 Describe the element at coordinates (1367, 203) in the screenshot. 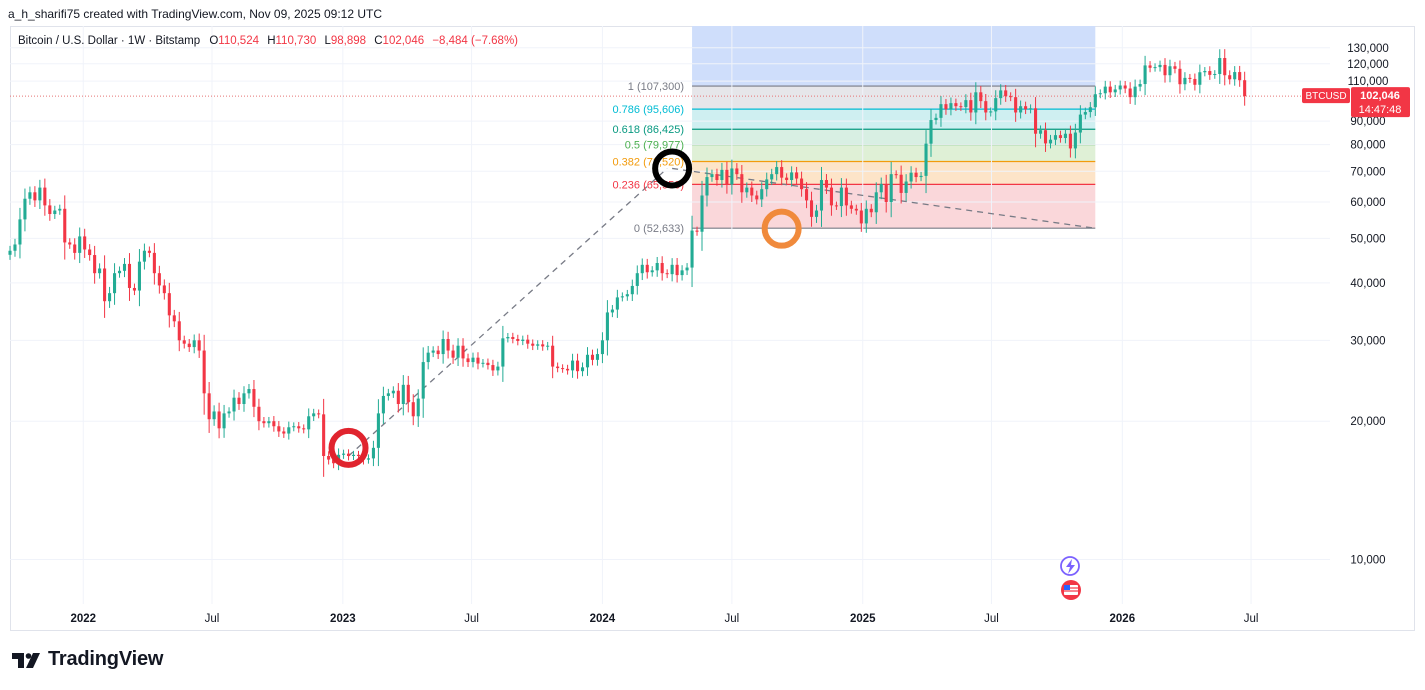

I see `y-tick-label: 60,000` at that location.